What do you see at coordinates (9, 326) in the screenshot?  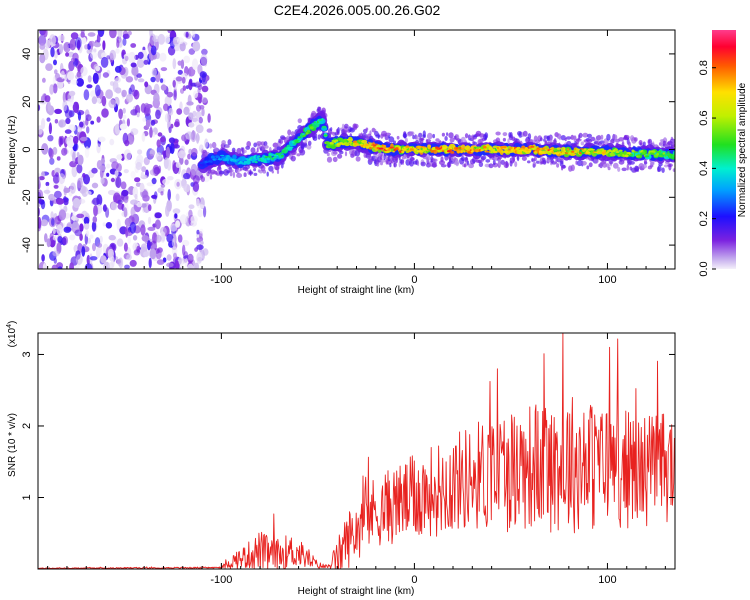 I see `snr-exponent-power: 4` at bounding box center [9, 326].